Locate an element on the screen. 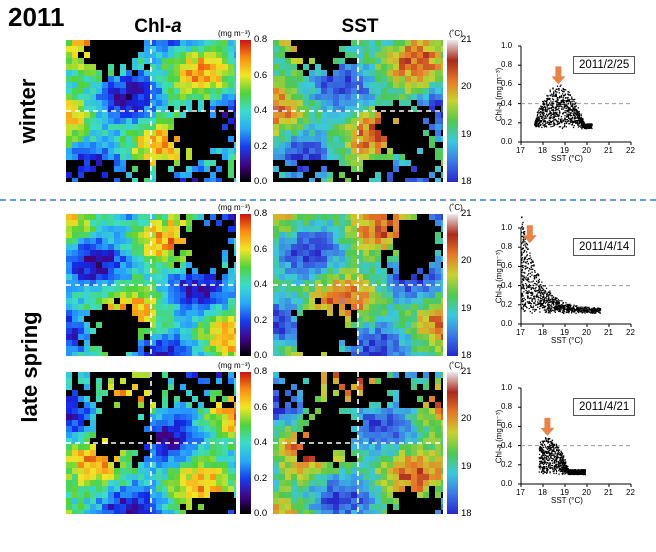 The image size is (656, 552). peak-arrow-icon is located at coordinates (529, 234).